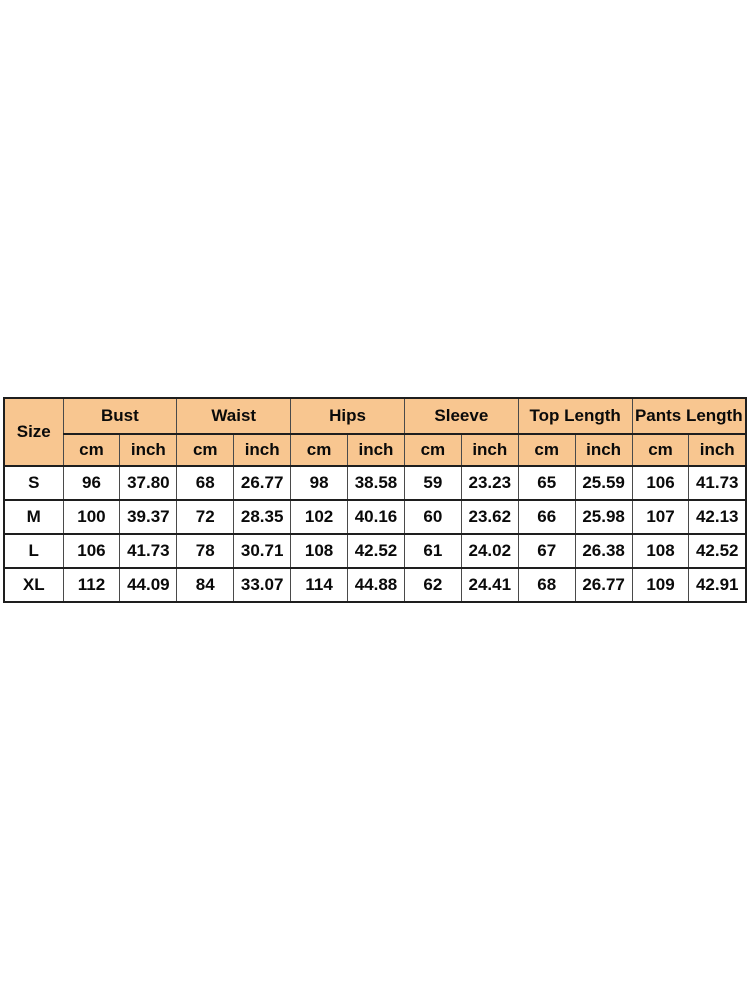  What do you see at coordinates (148, 585) in the screenshot?
I see `value-cell: 44.09` at bounding box center [148, 585].